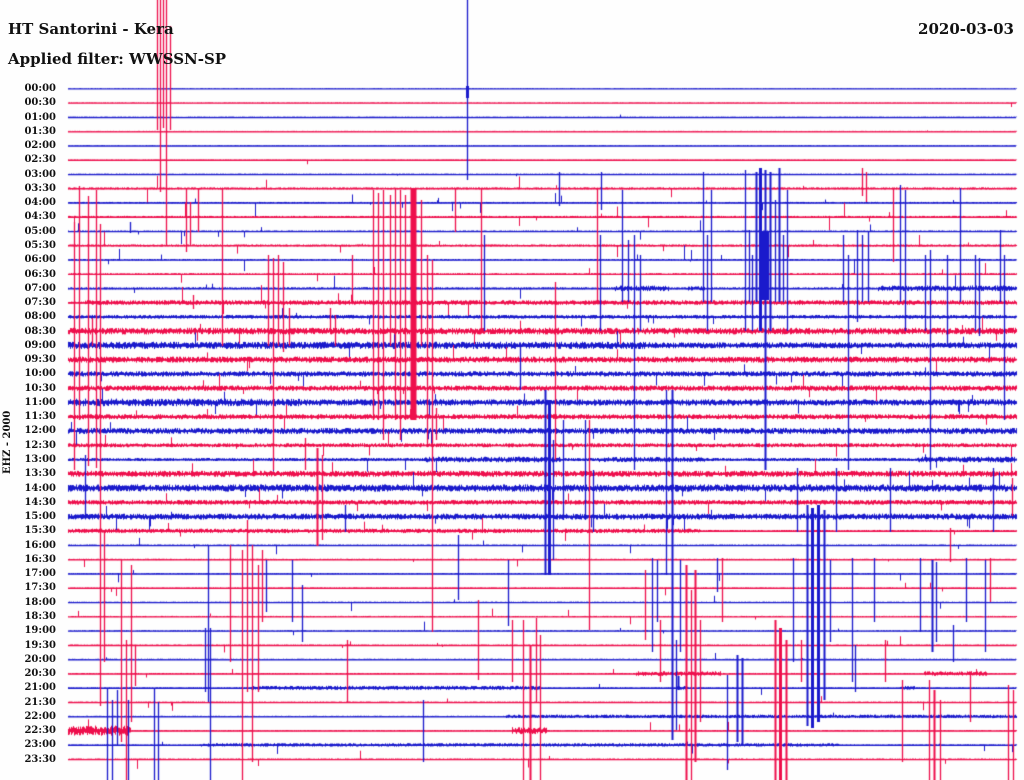  I want to click on time-label: 18:00, so click(40, 602).